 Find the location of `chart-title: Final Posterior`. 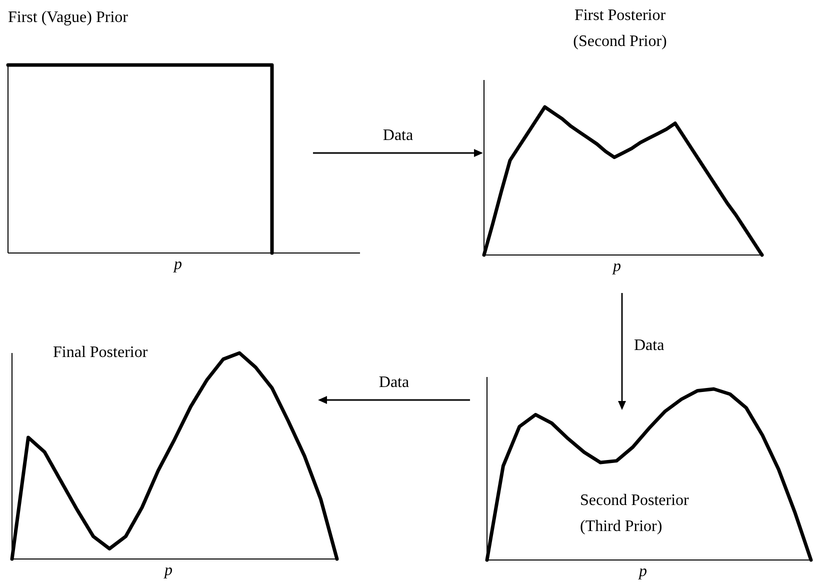

chart-title: Final Posterior is located at coordinates (100, 352).